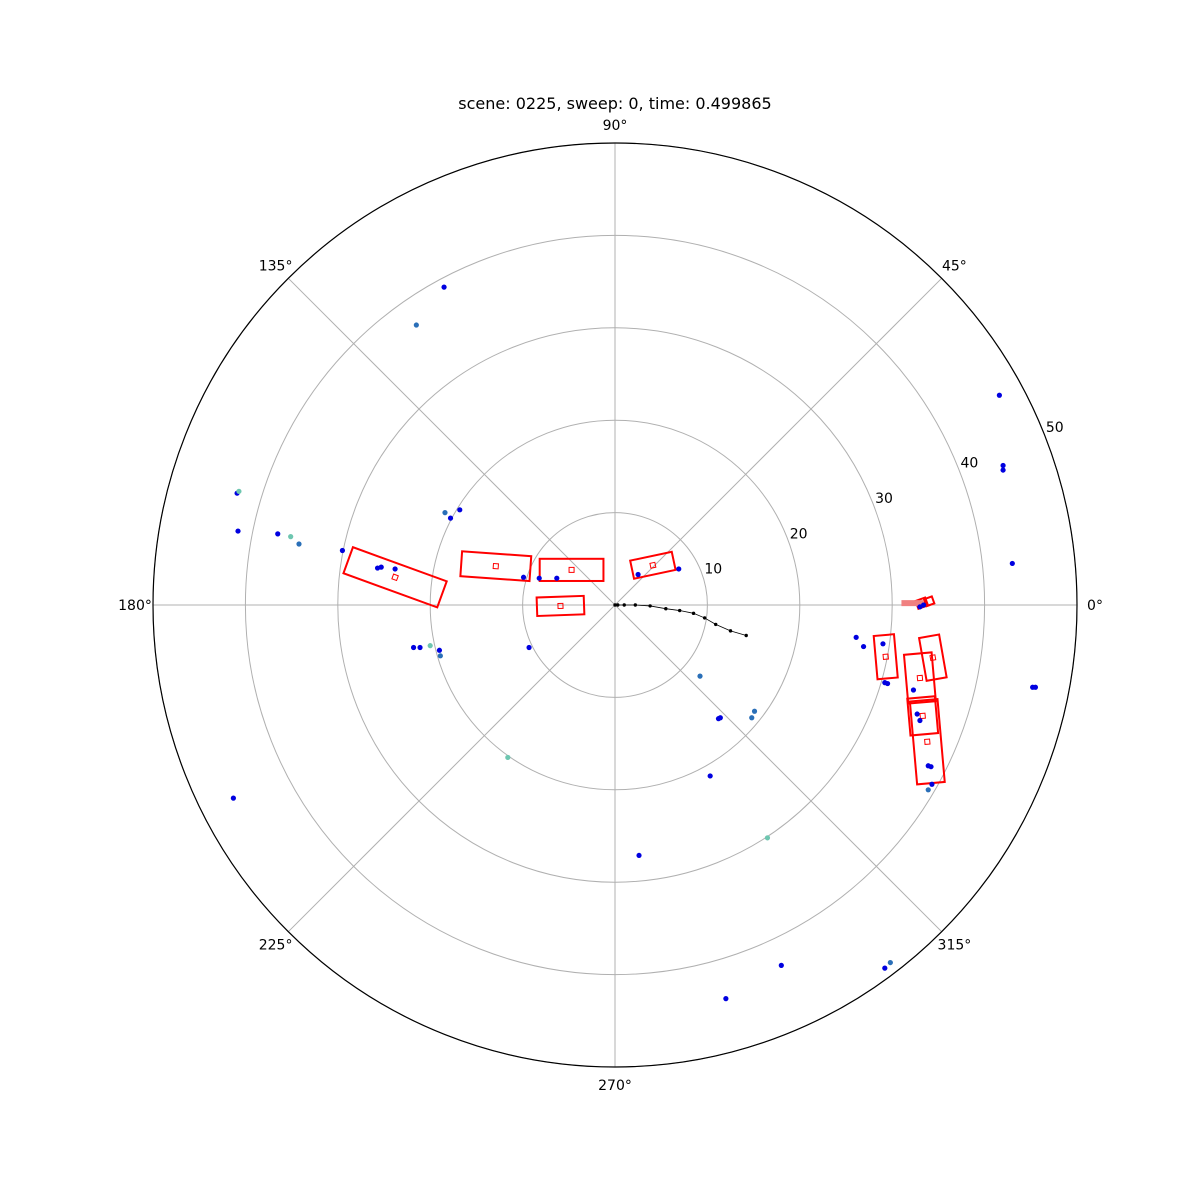  I want to click on radial-gridline, so click(615, 605).